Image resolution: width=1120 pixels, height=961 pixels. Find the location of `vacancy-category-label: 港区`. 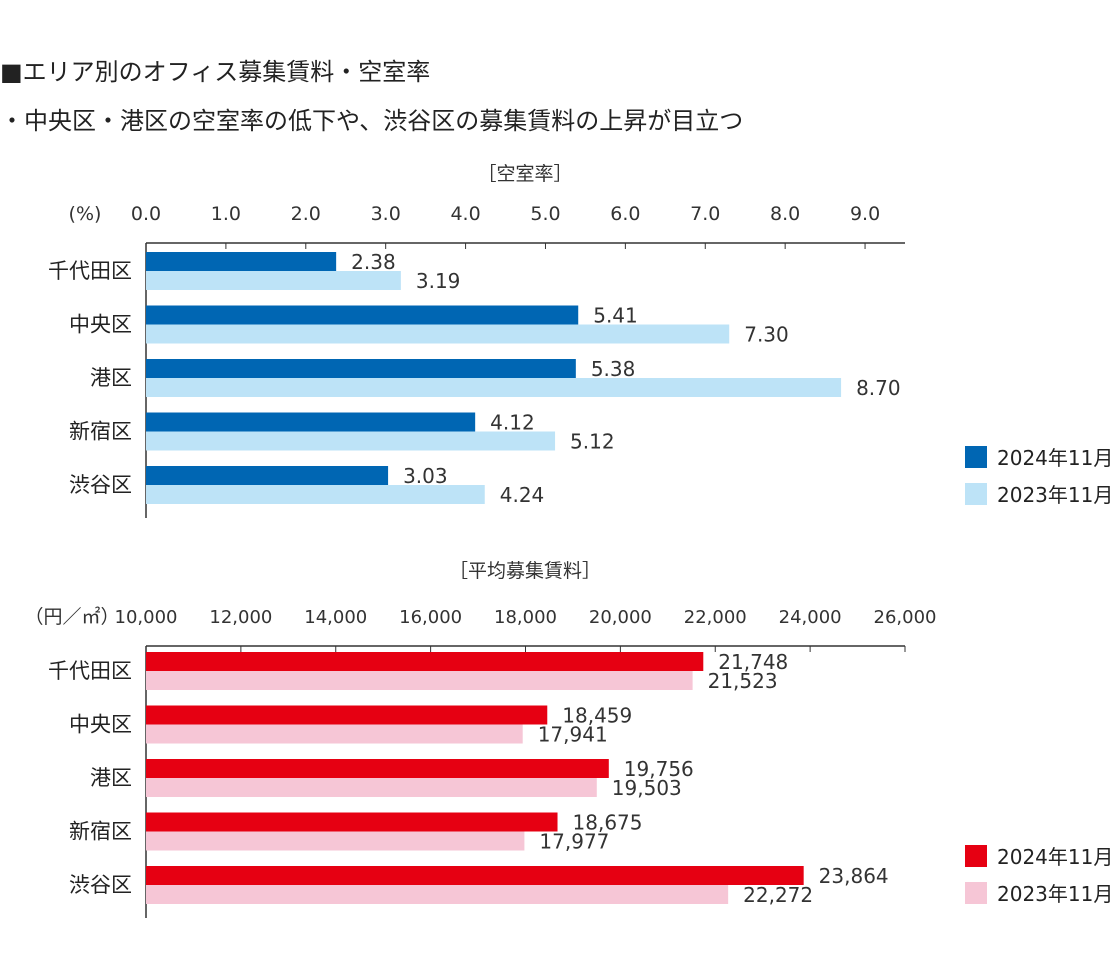

vacancy-category-label: 港区 is located at coordinates (111, 378).